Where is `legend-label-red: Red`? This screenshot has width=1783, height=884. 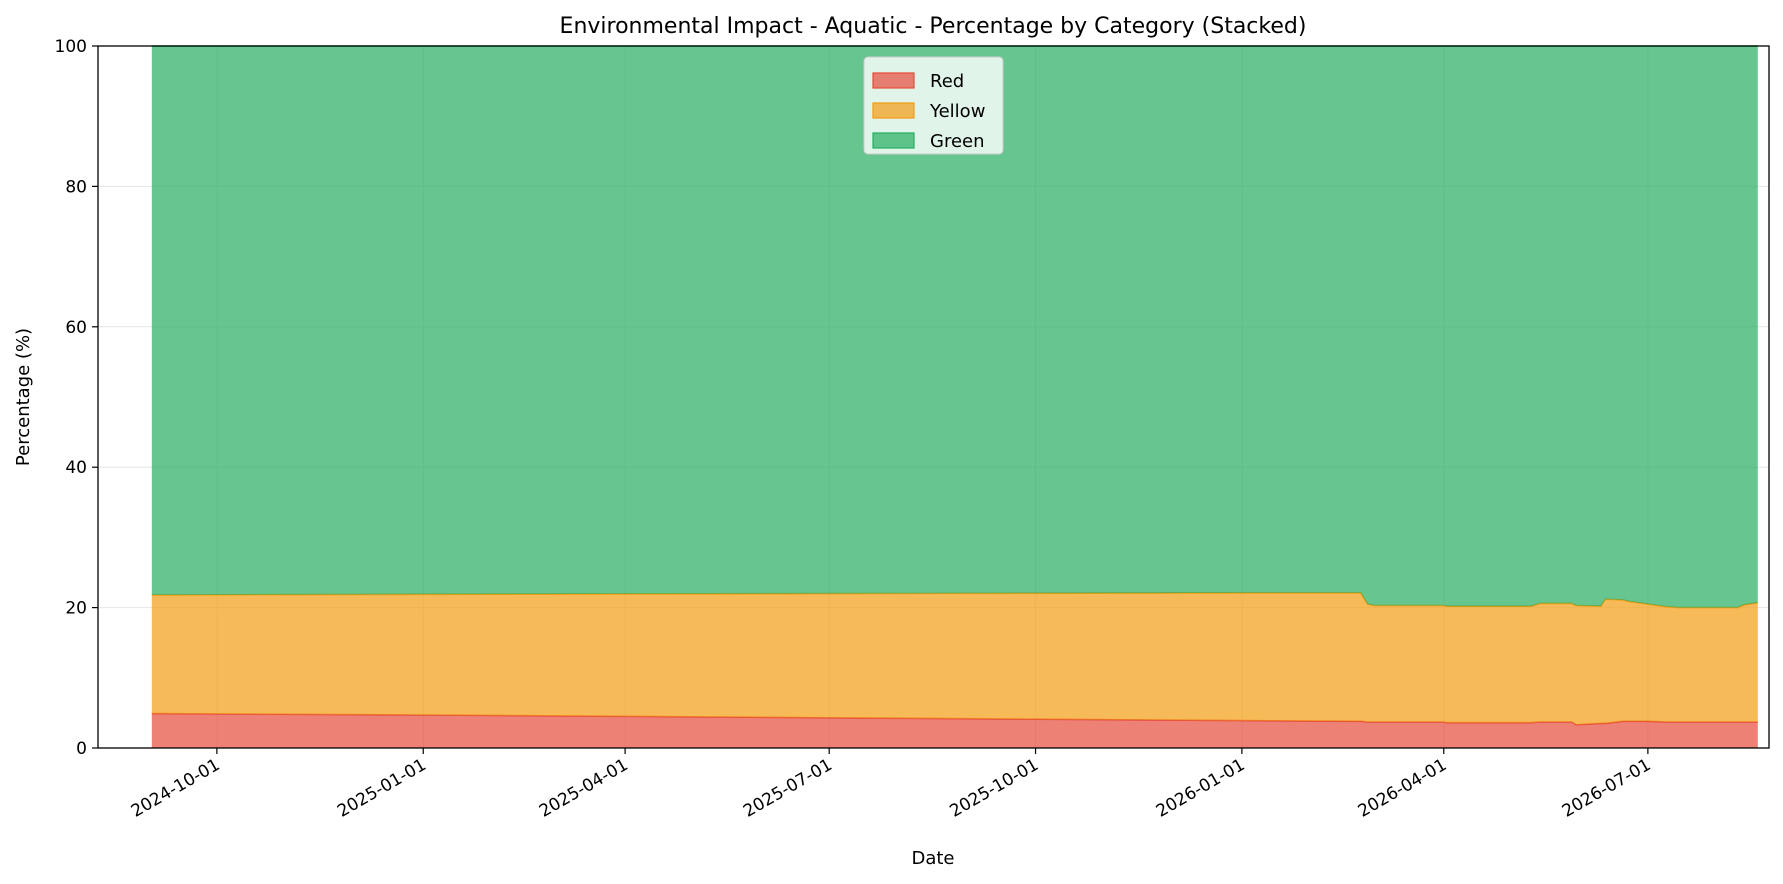
legend-label-red: Red is located at coordinates (947, 81).